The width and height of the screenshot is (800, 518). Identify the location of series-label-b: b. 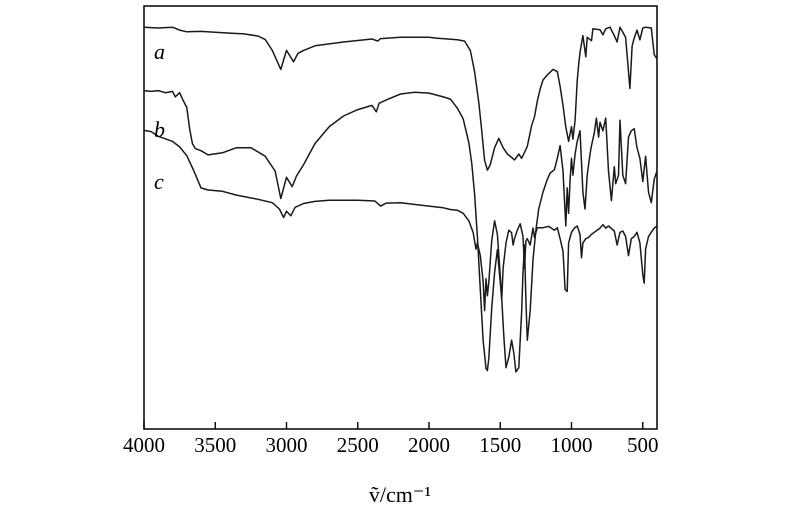
(159, 129).